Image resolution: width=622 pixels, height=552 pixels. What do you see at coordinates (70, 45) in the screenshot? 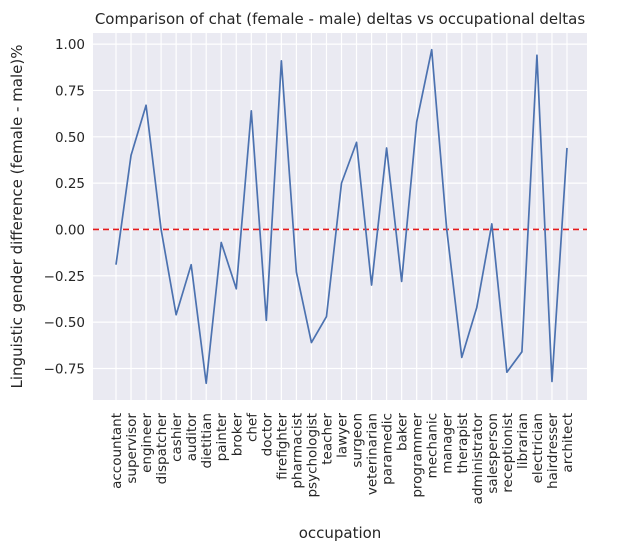
I see `y-tick-label: 1.00` at bounding box center [70, 45].